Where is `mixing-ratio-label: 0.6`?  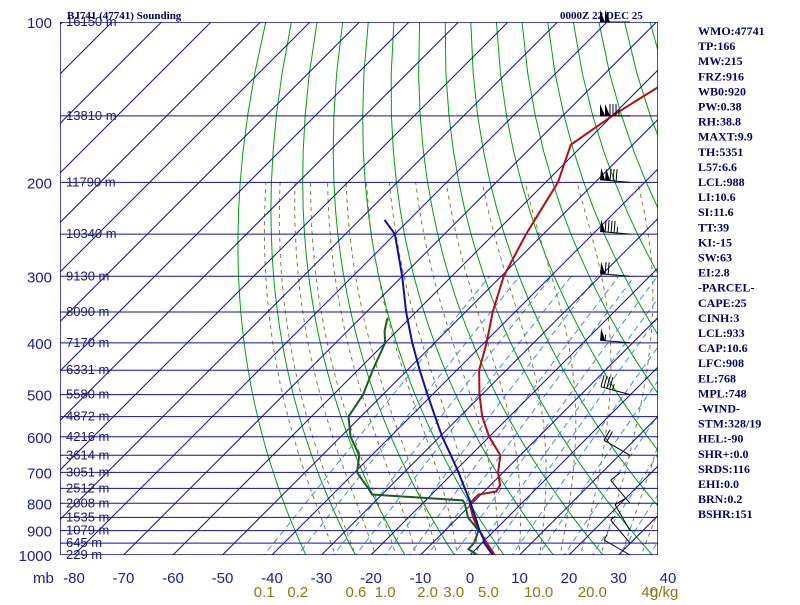
mixing-ratio-label: 0.6 is located at coordinates (355, 592).